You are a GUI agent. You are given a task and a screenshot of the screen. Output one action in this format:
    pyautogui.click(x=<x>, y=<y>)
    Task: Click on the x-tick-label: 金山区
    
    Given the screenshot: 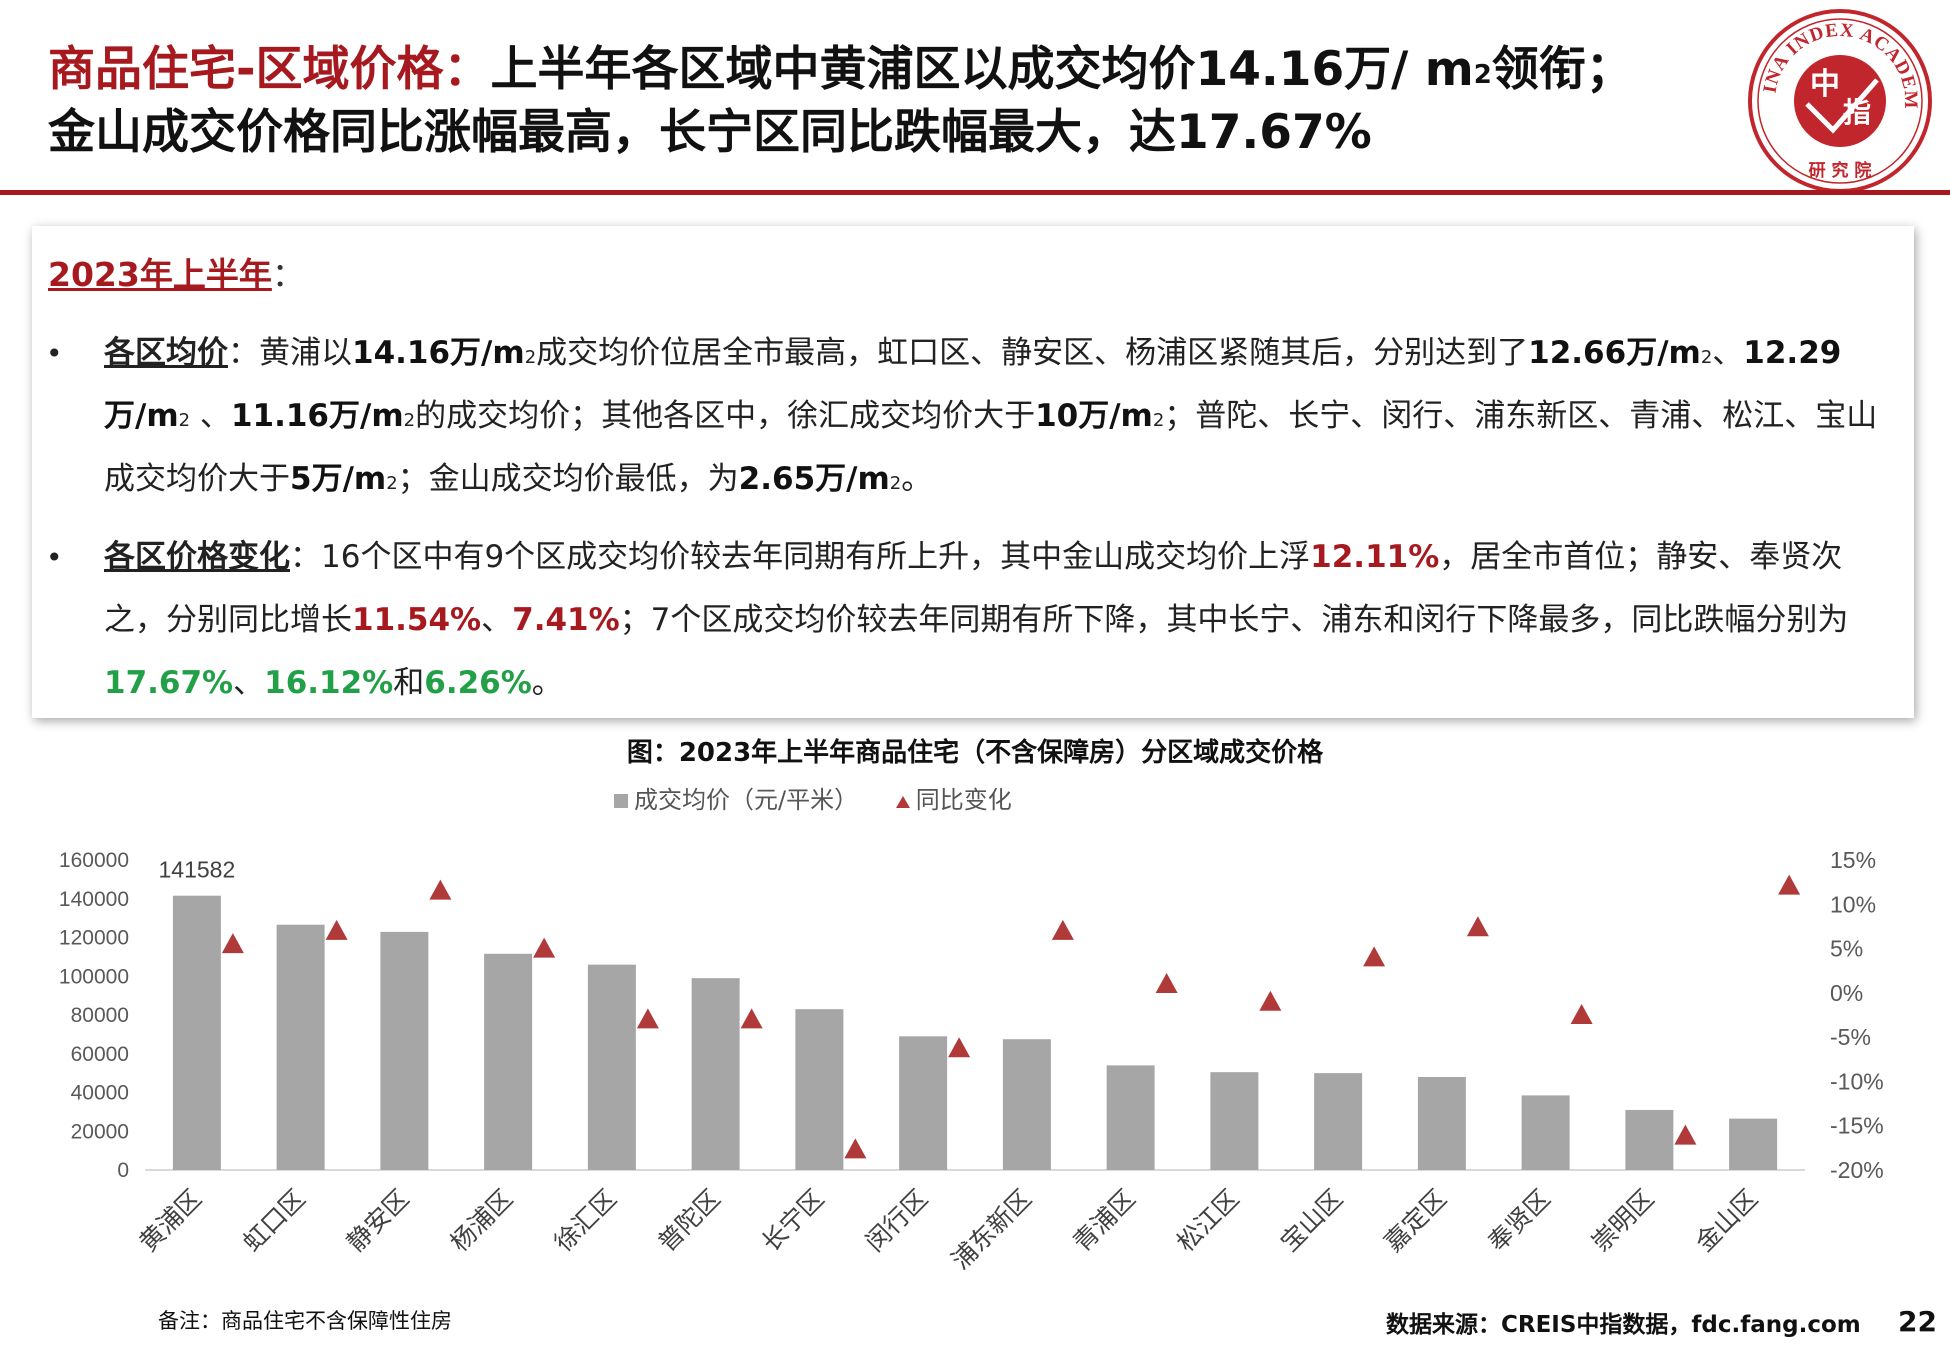 What is the action you would take?
    pyautogui.click(x=1727, y=1221)
    